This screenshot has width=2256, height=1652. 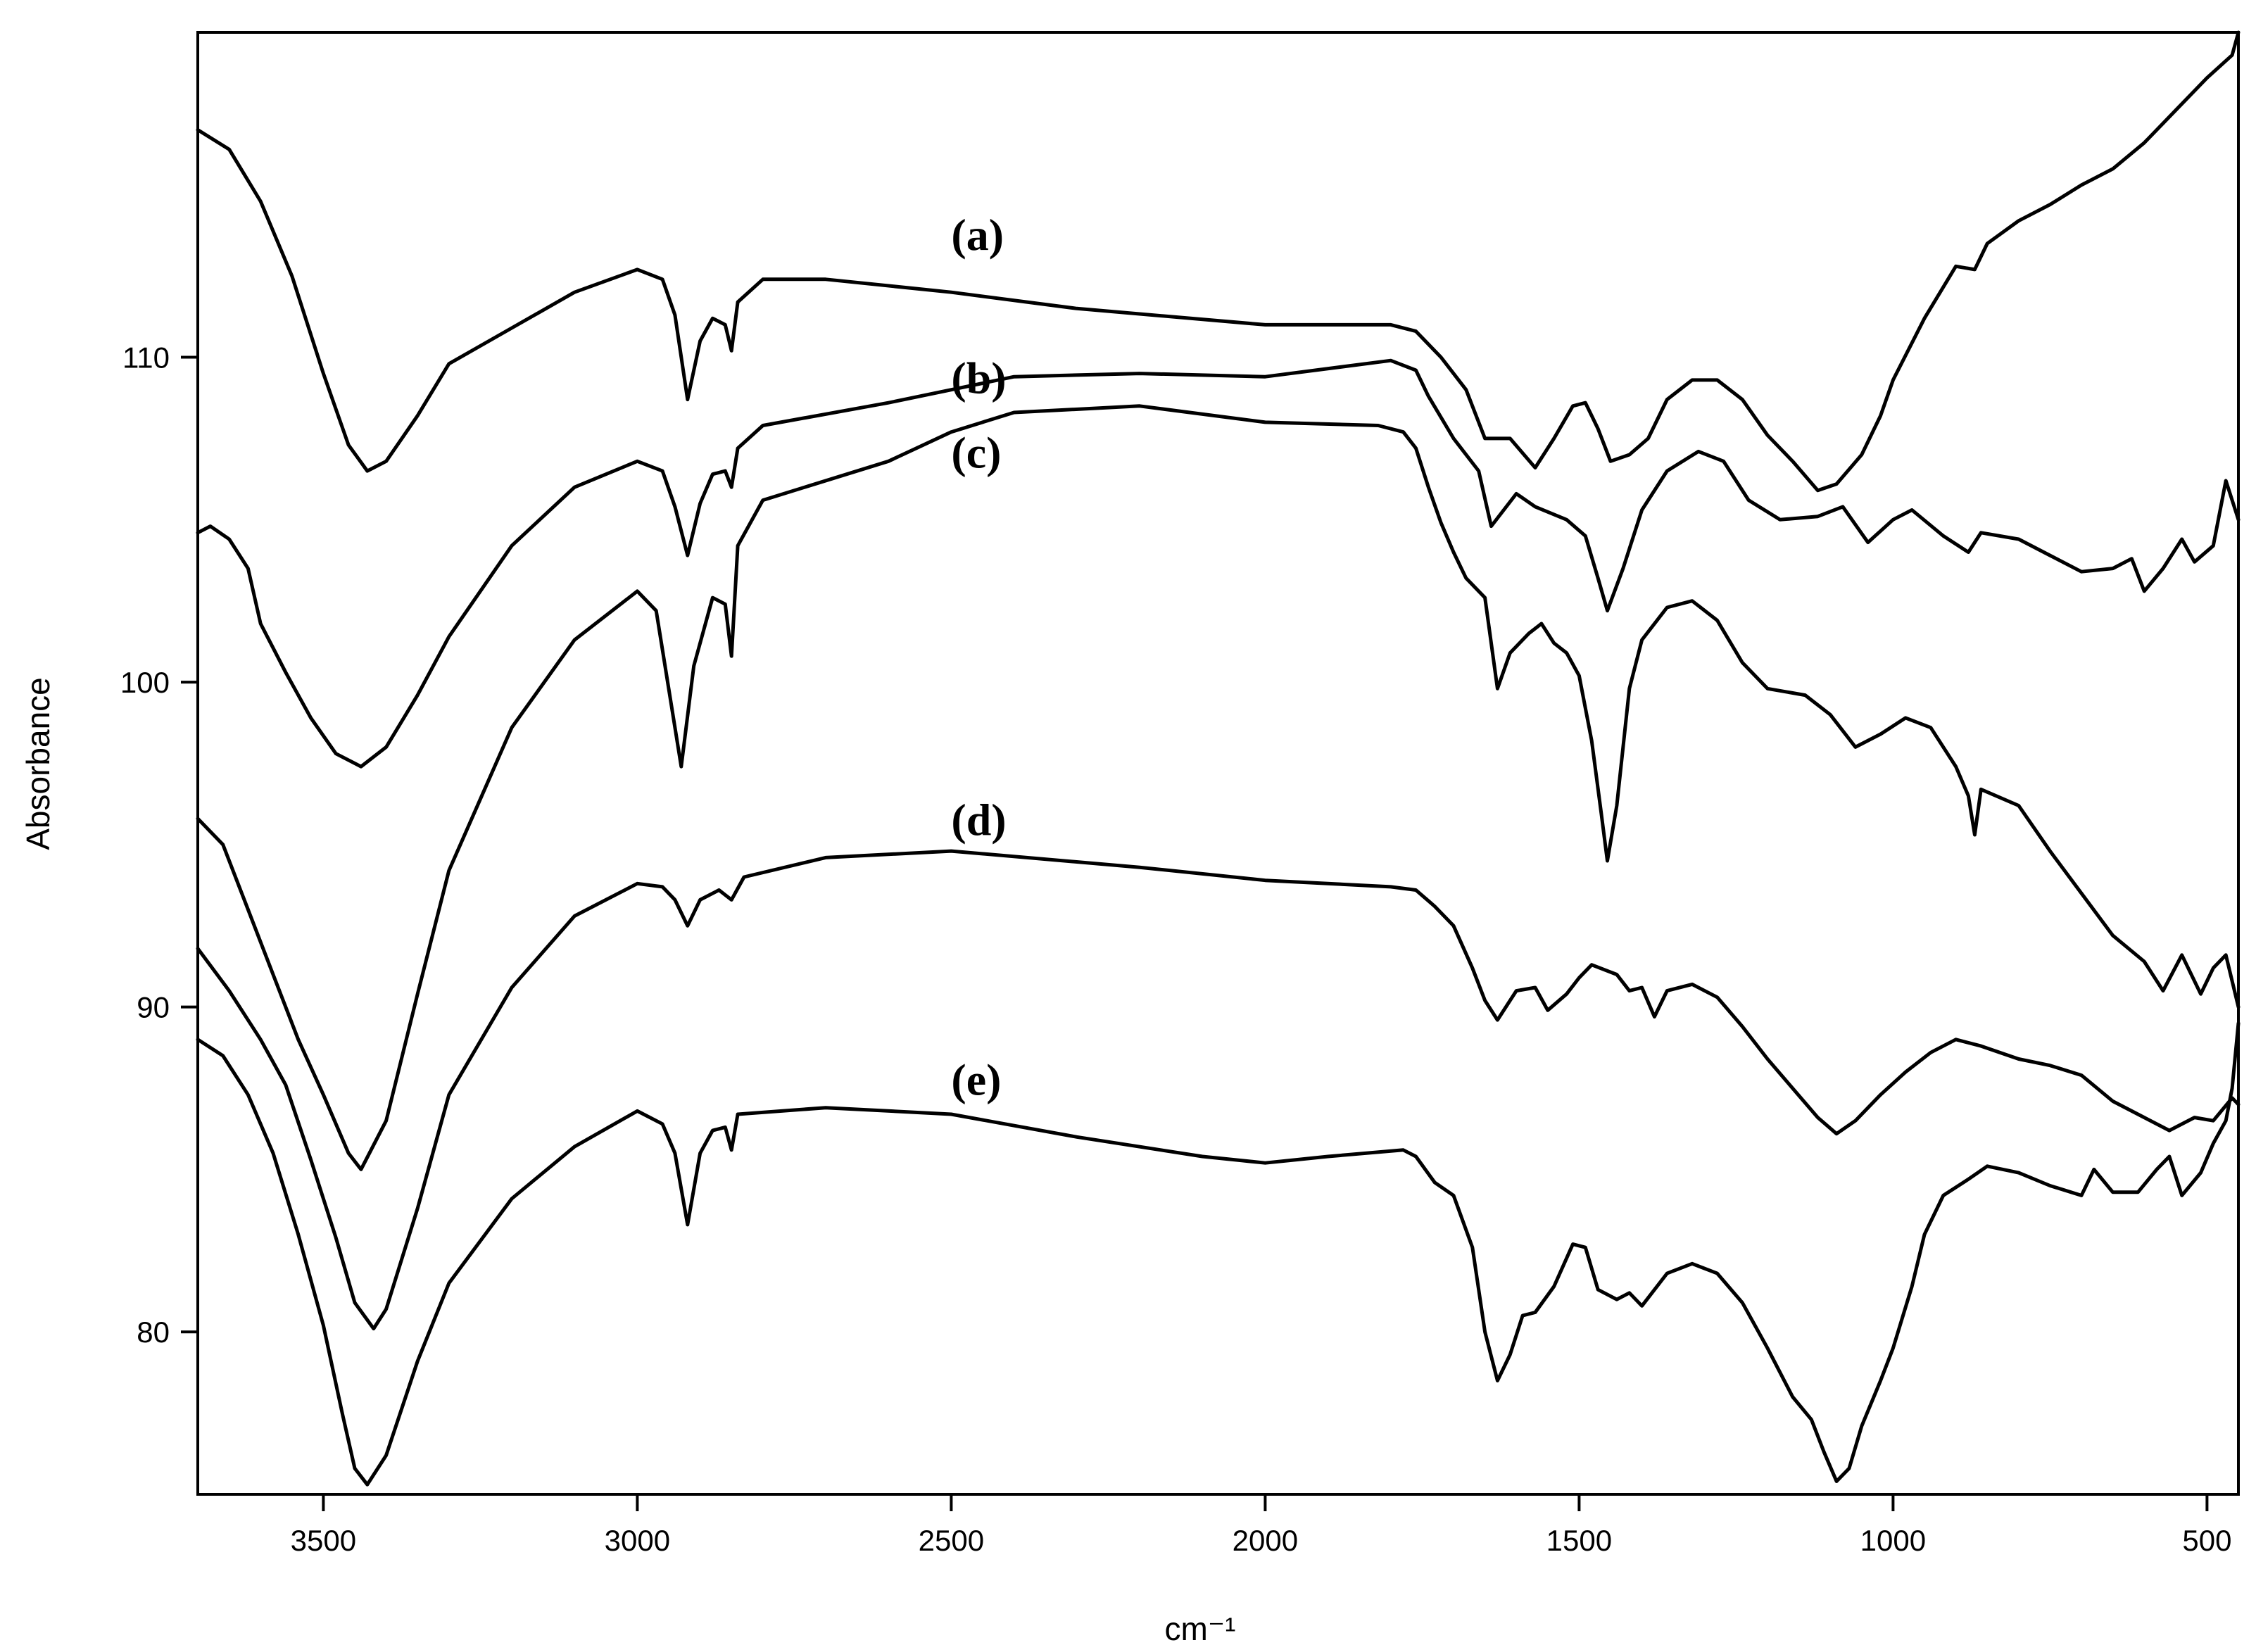 What do you see at coordinates (153, 1007) in the screenshot?
I see `y-tick-label: 90` at bounding box center [153, 1007].